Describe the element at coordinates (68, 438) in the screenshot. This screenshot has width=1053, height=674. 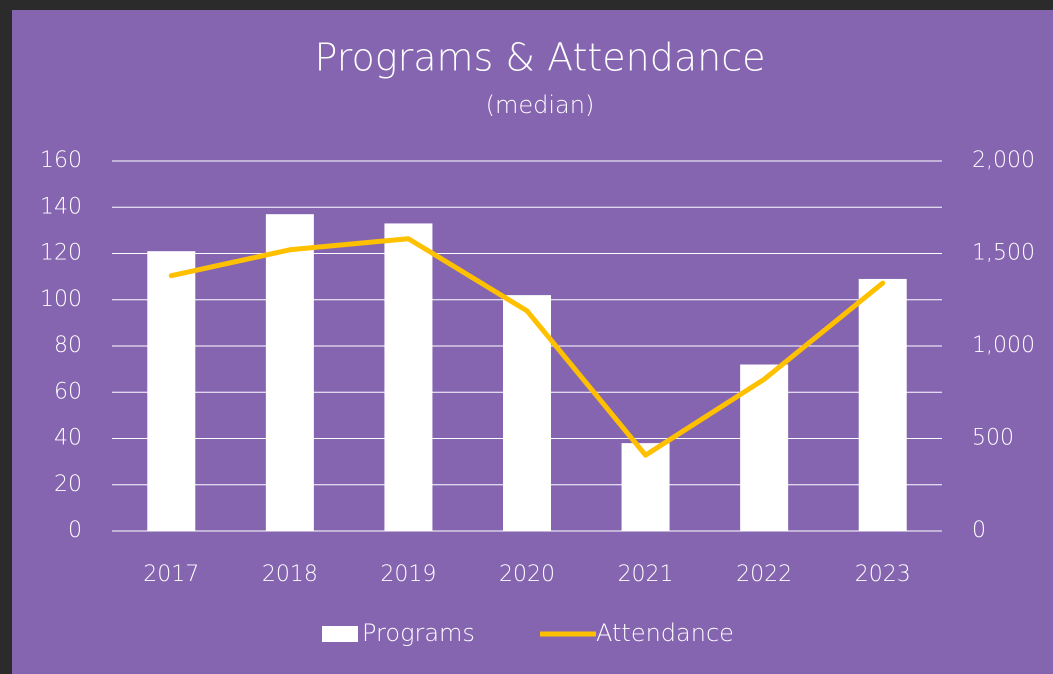
I see `y-tick-label: 40` at that location.